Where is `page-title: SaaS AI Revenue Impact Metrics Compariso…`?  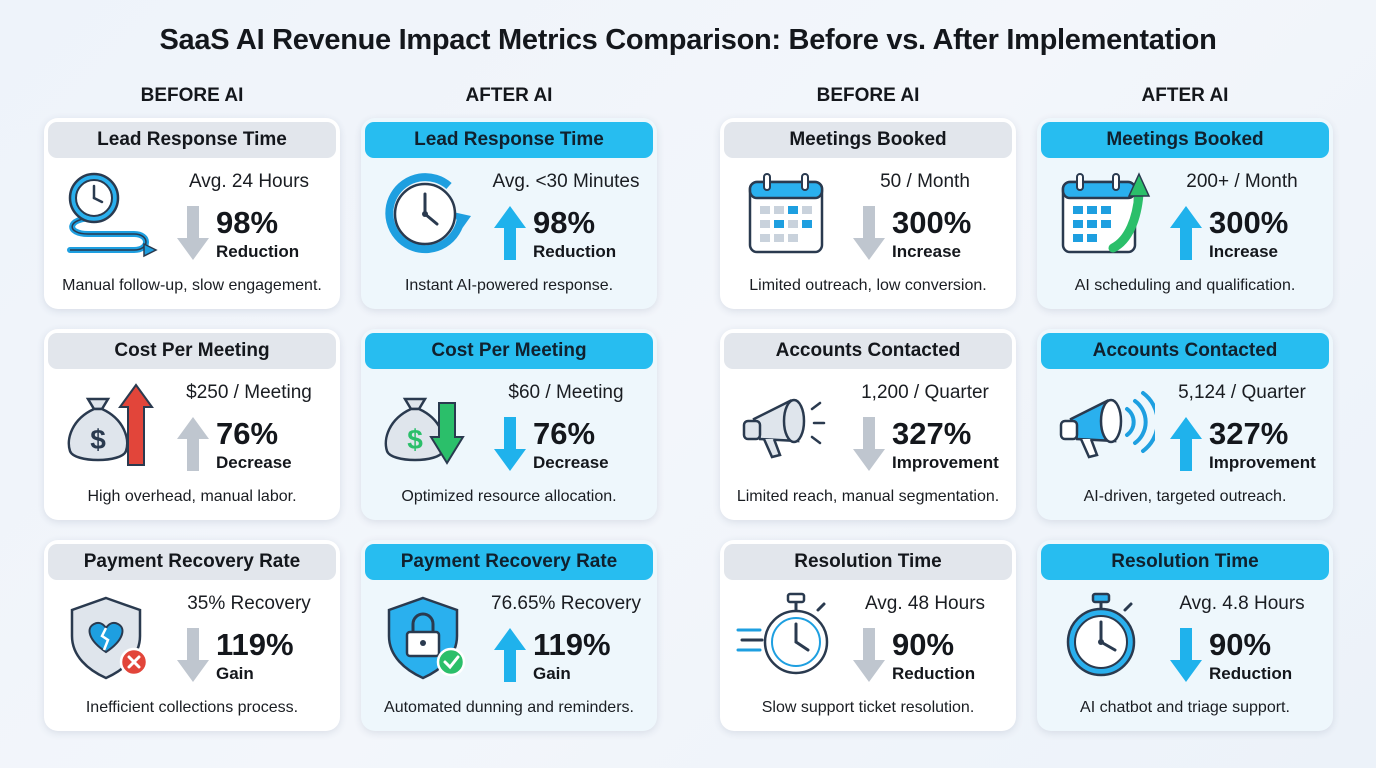
page-title: SaaS AI Revenue Impact Metrics Compariso… is located at coordinates (688, 40).